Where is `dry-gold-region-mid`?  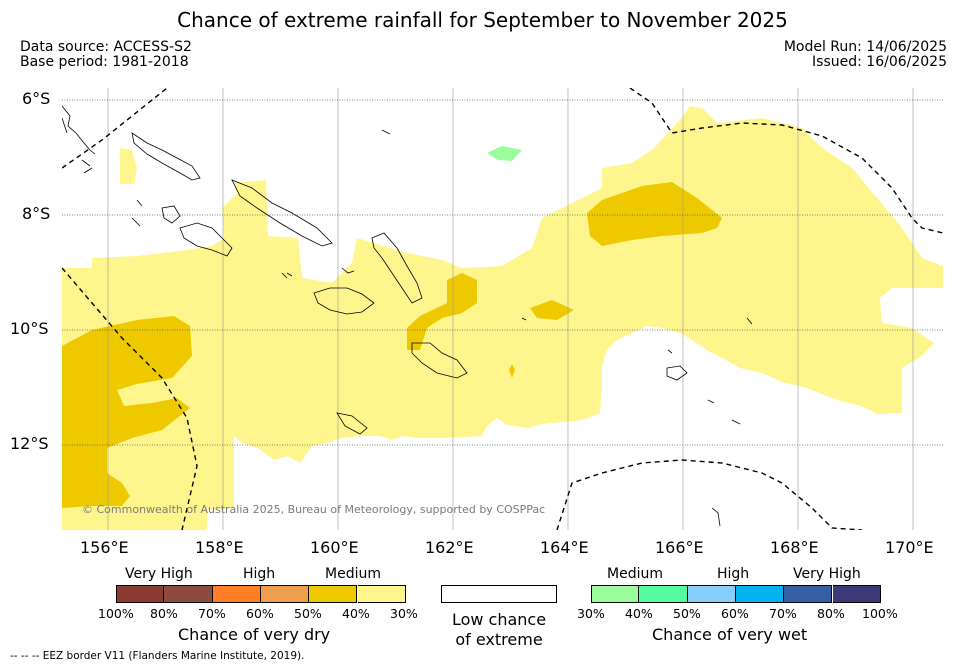
dry-gold-region-mid is located at coordinates (552, 310).